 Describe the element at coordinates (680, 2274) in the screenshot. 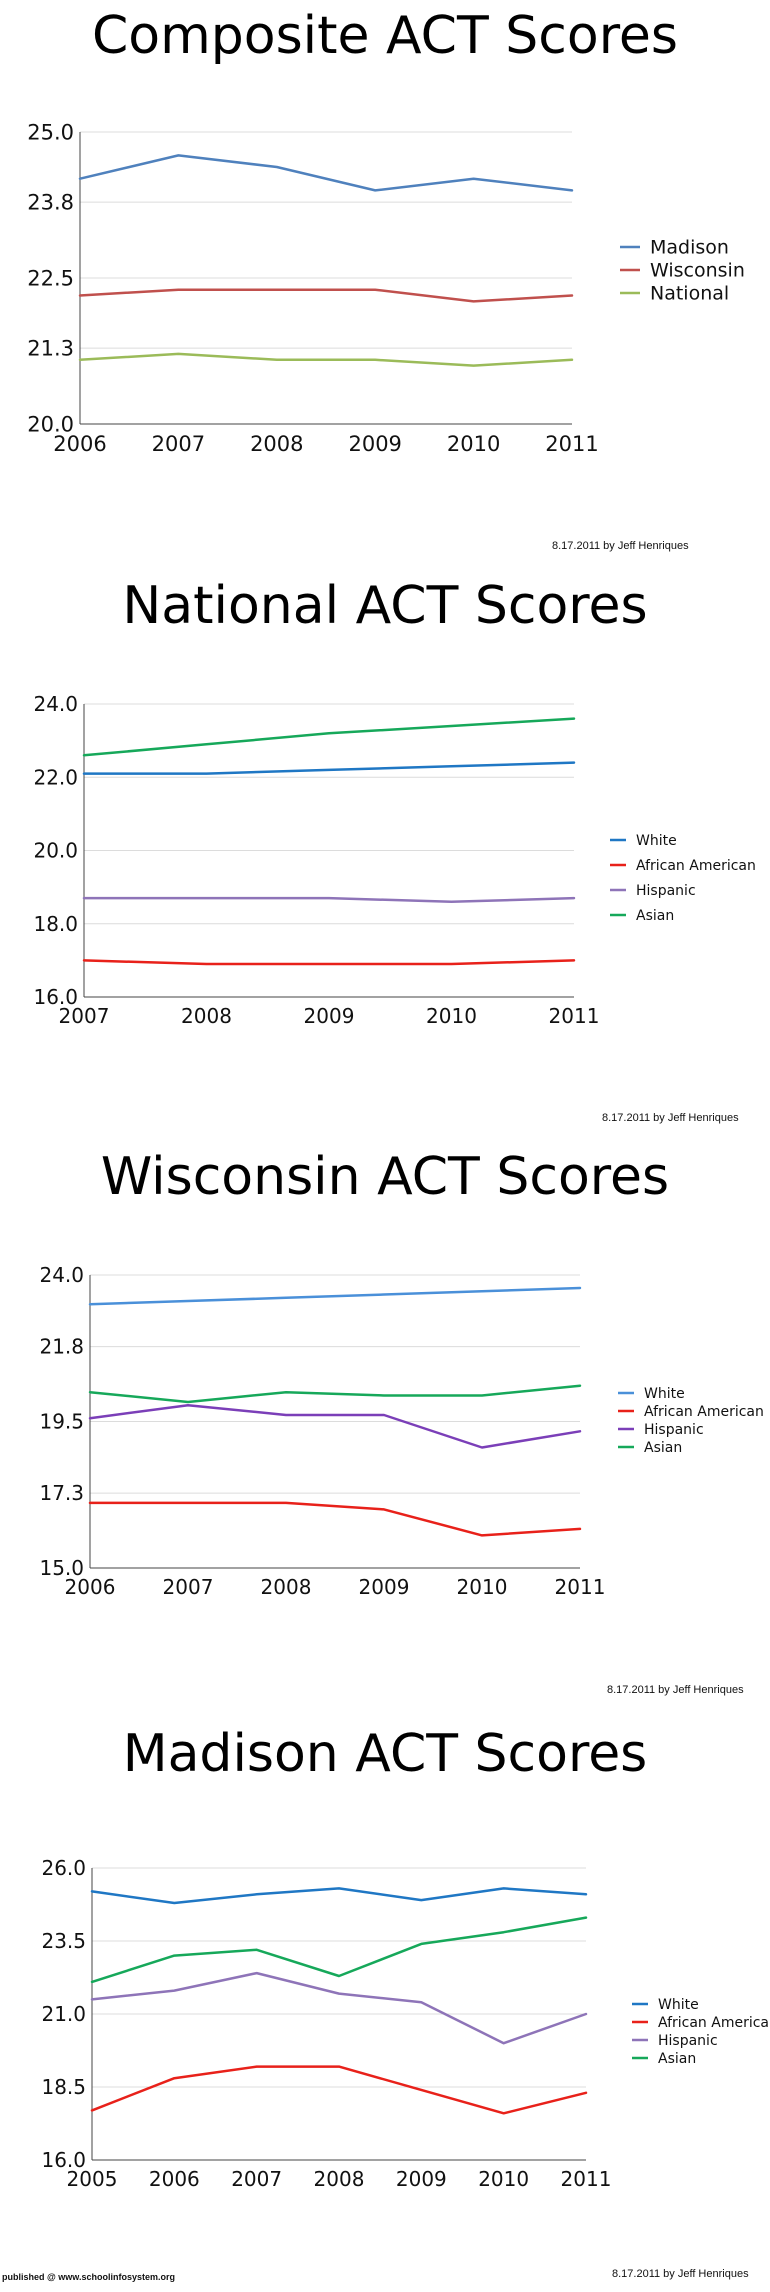

I see `chart-4-credit: 8.17.2011 by Jeff Henriques` at that location.